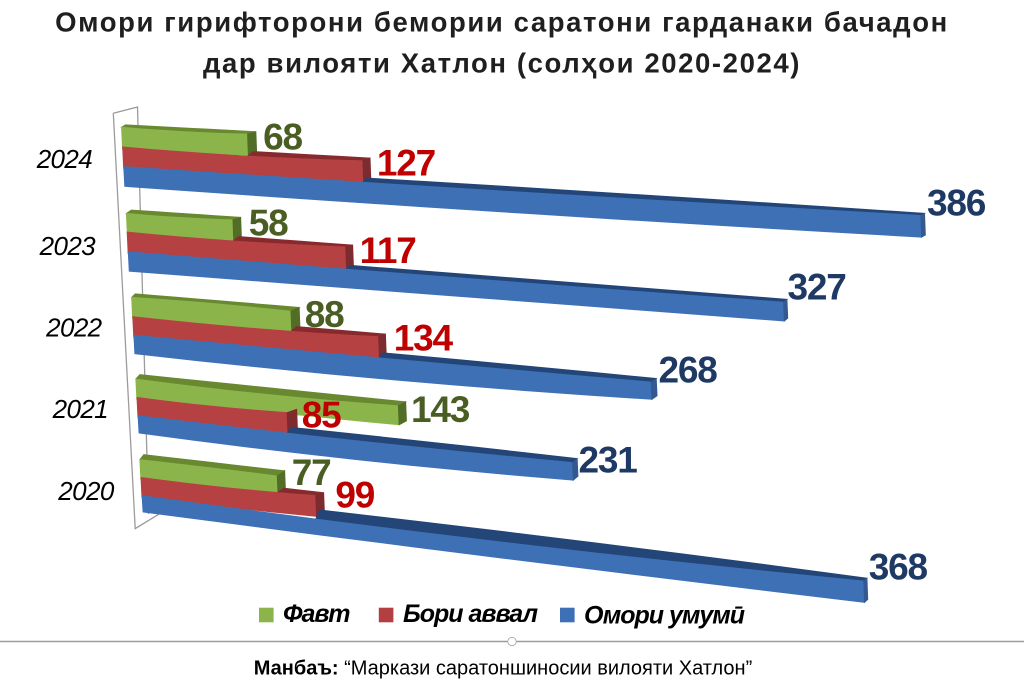 This screenshot has width=1024, height=694. What do you see at coordinates (688, 370) in the screenshot?
I see `svg-text: 268` at bounding box center [688, 370].